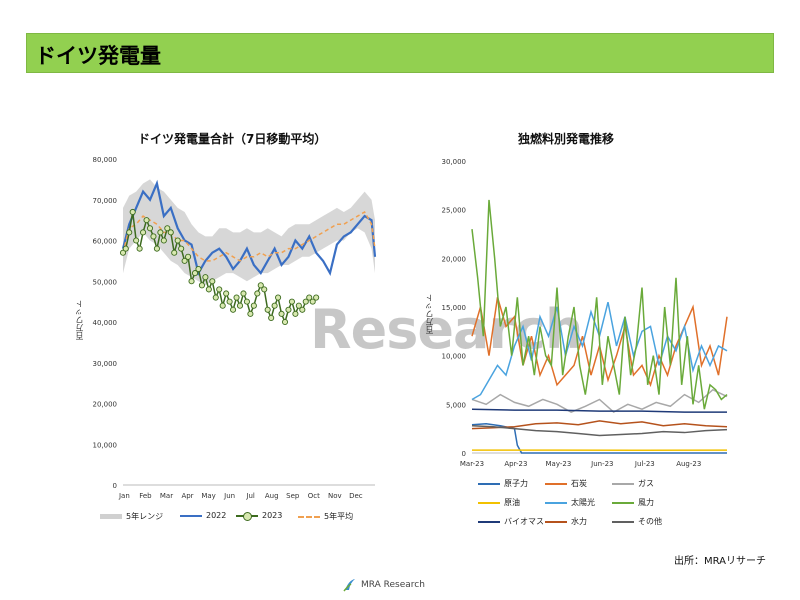 The height and width of the screenshot is (600, 800). I want to click on y-tick-label: 40,000, so click(105, 323).